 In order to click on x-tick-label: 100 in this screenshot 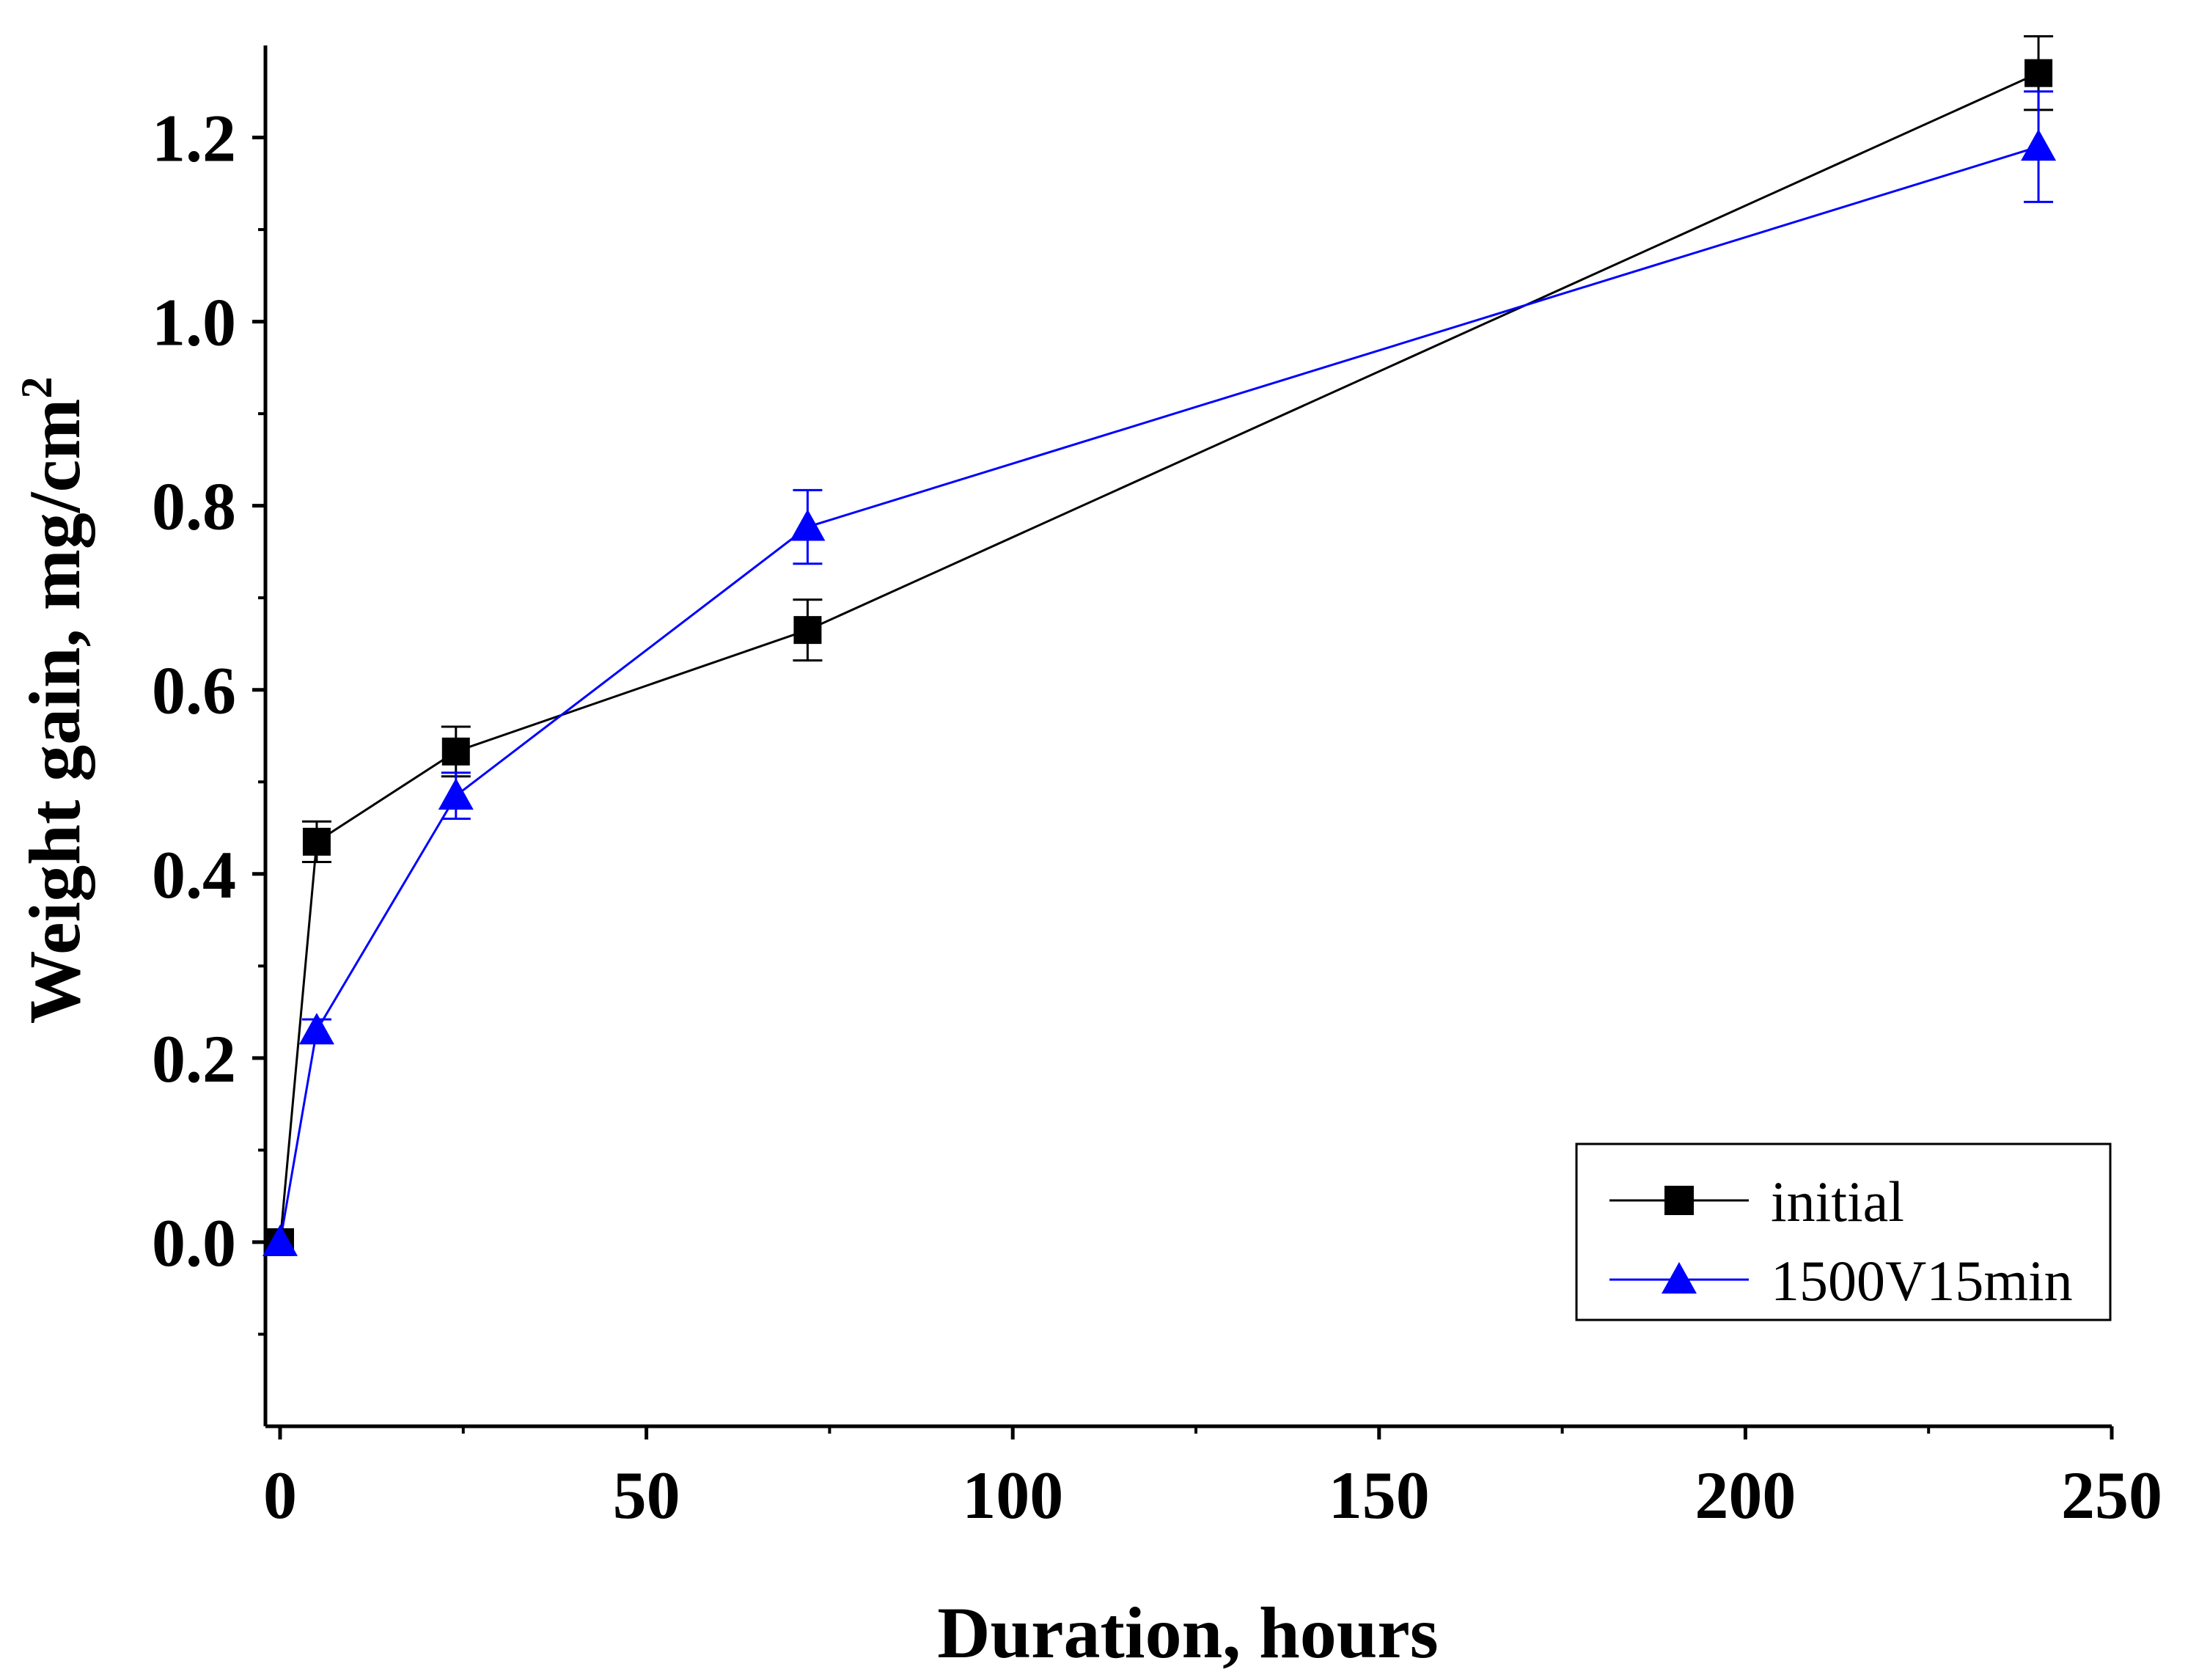, I will do `click(1013, 1496)`.